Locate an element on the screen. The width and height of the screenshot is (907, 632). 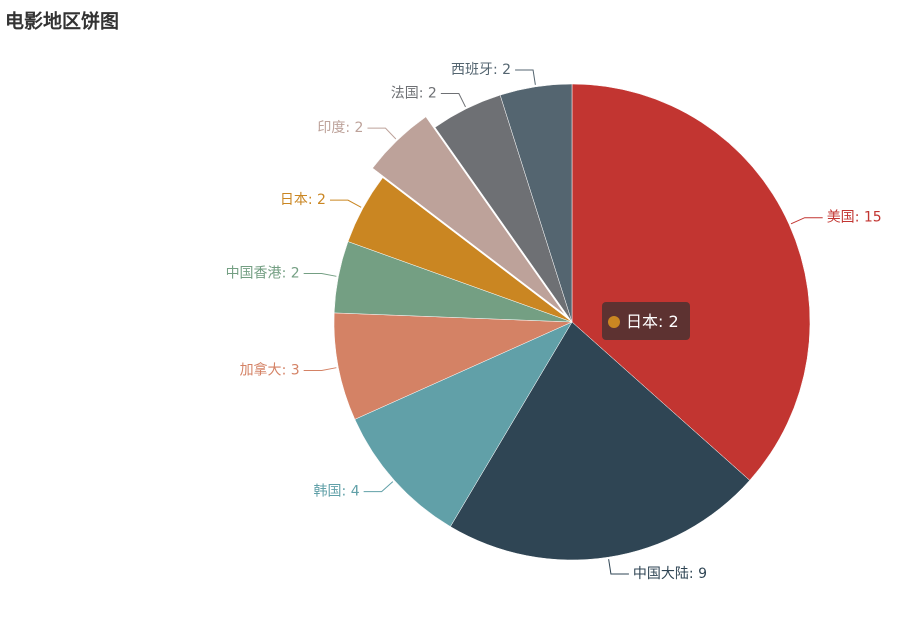
label-name: 中国大陆 is located at coordinates (661, 574).